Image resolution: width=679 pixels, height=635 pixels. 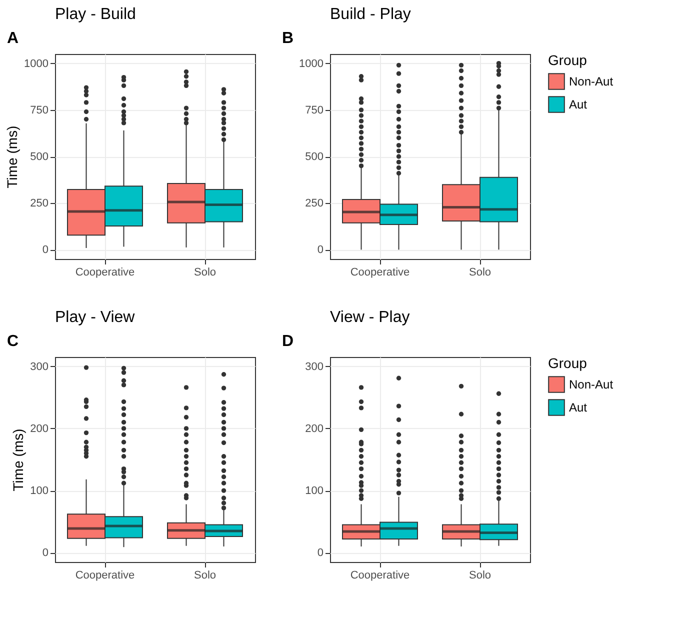 I want to click on chart-title: Play - Build, so click(x=95, y=14).